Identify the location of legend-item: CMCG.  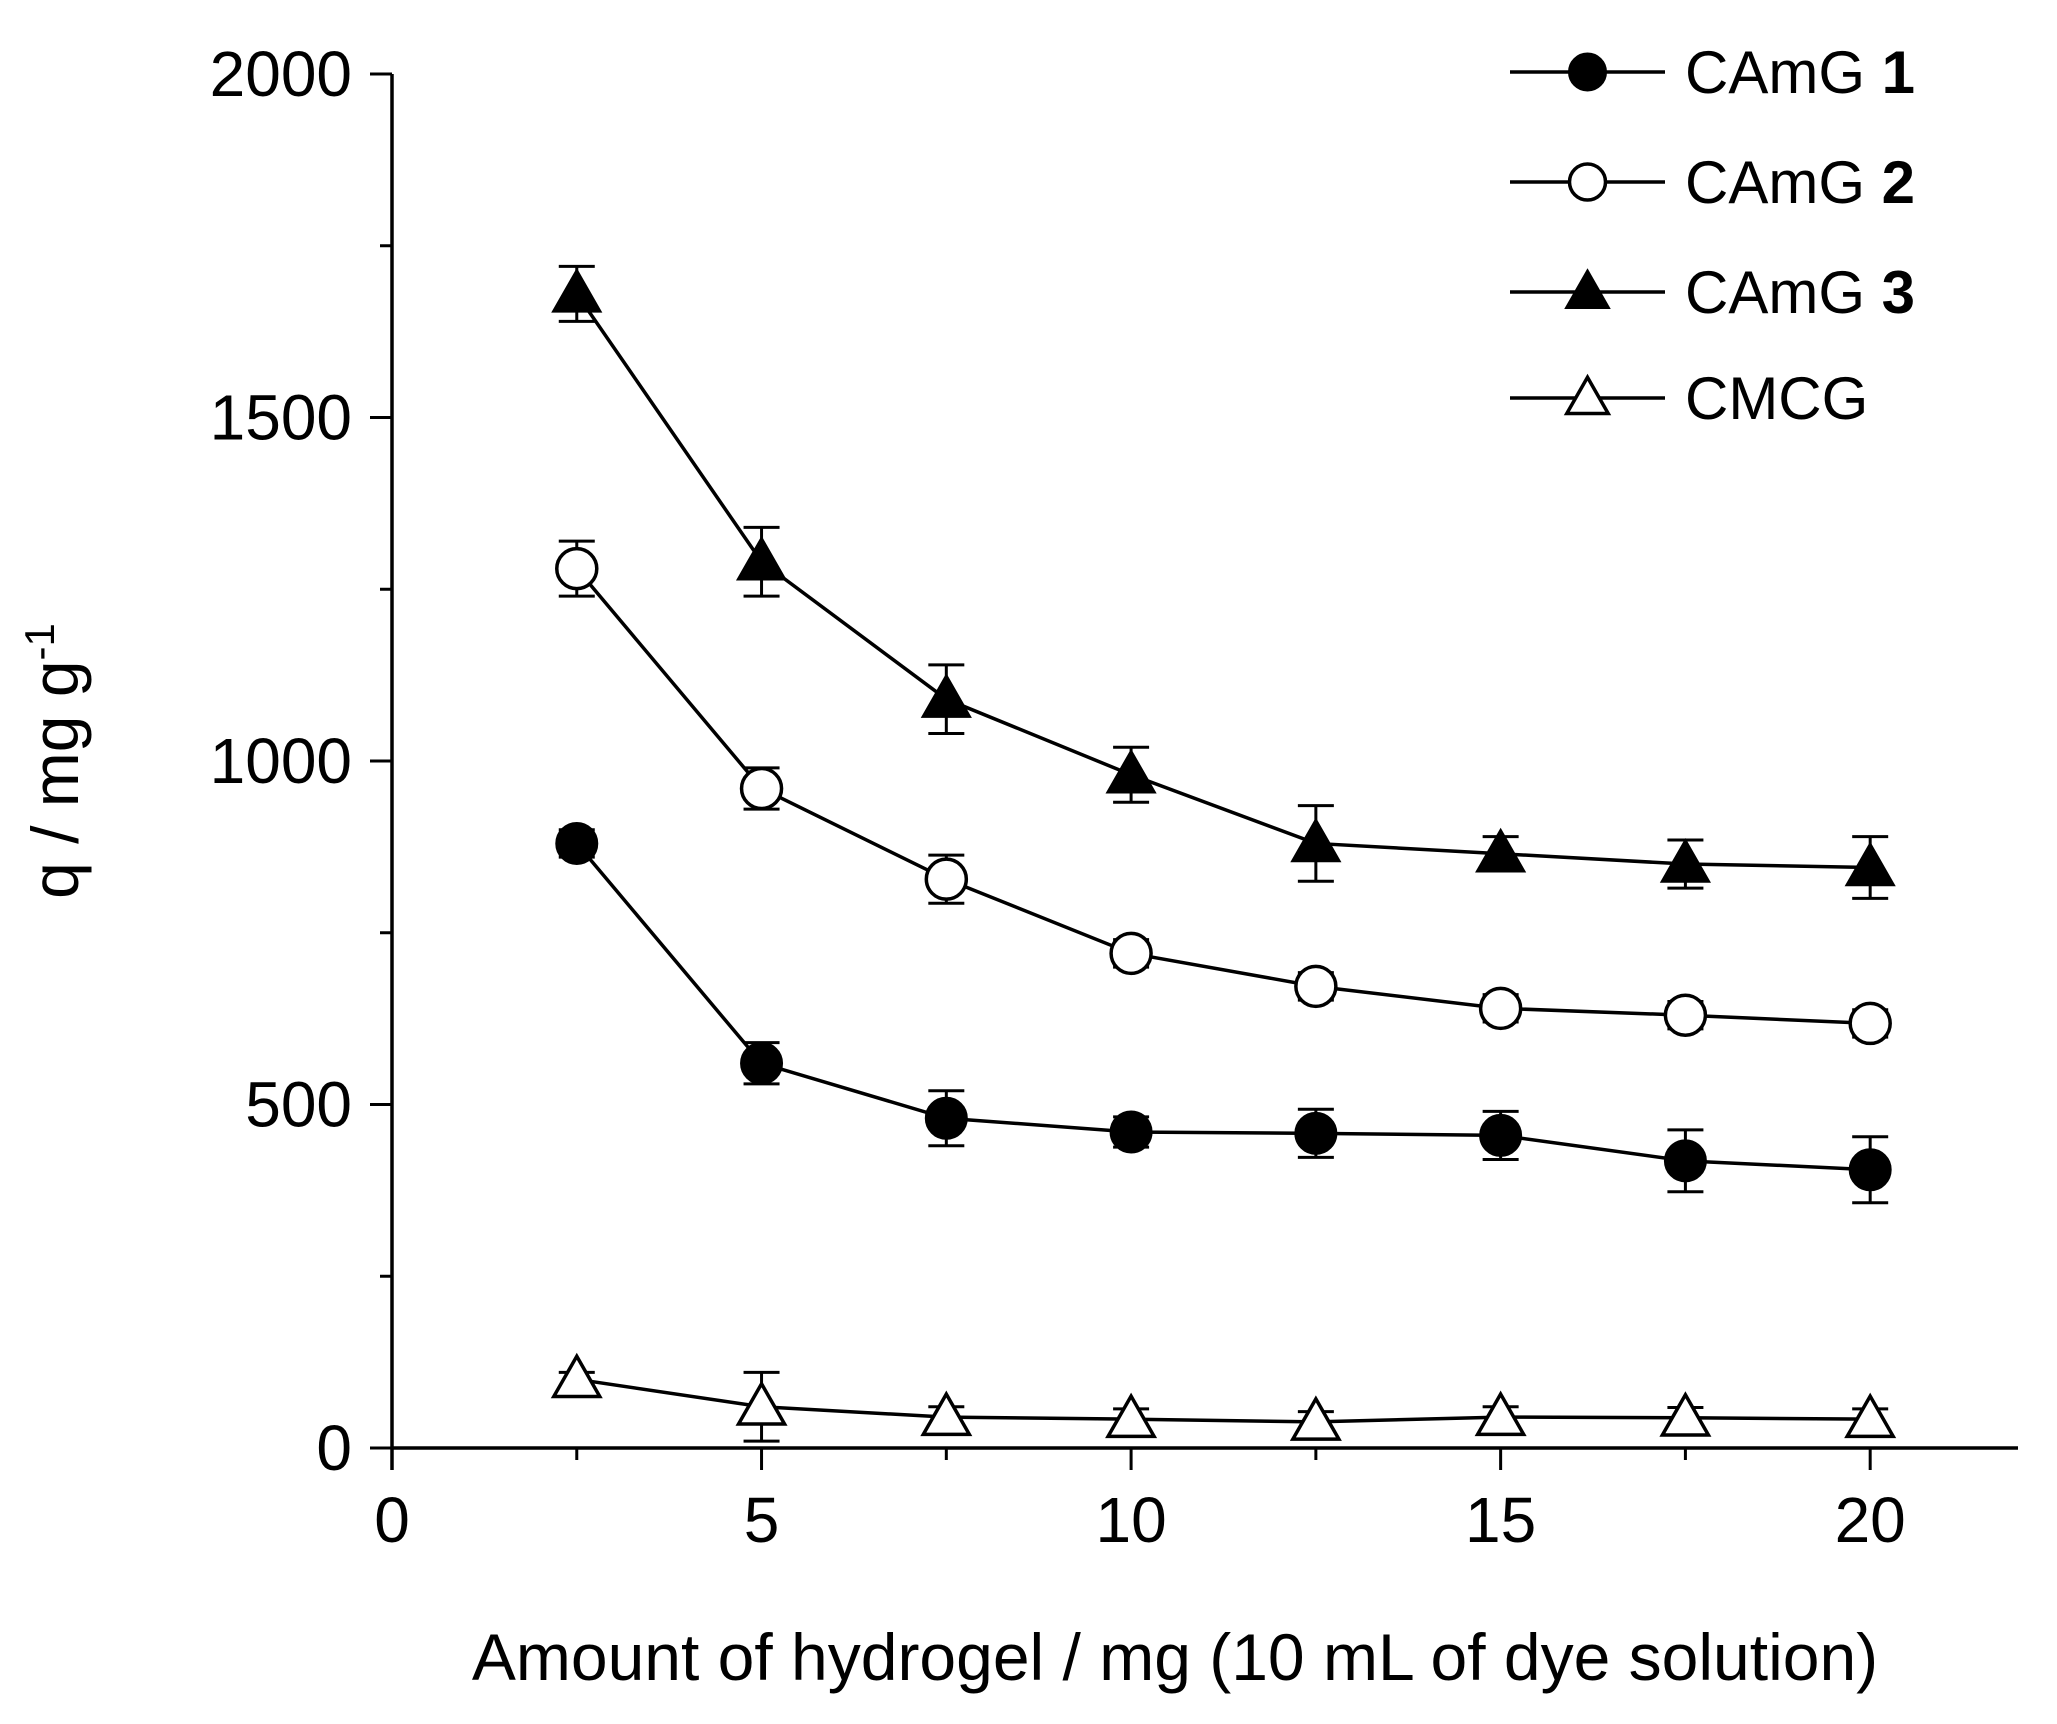
(1689, 398).